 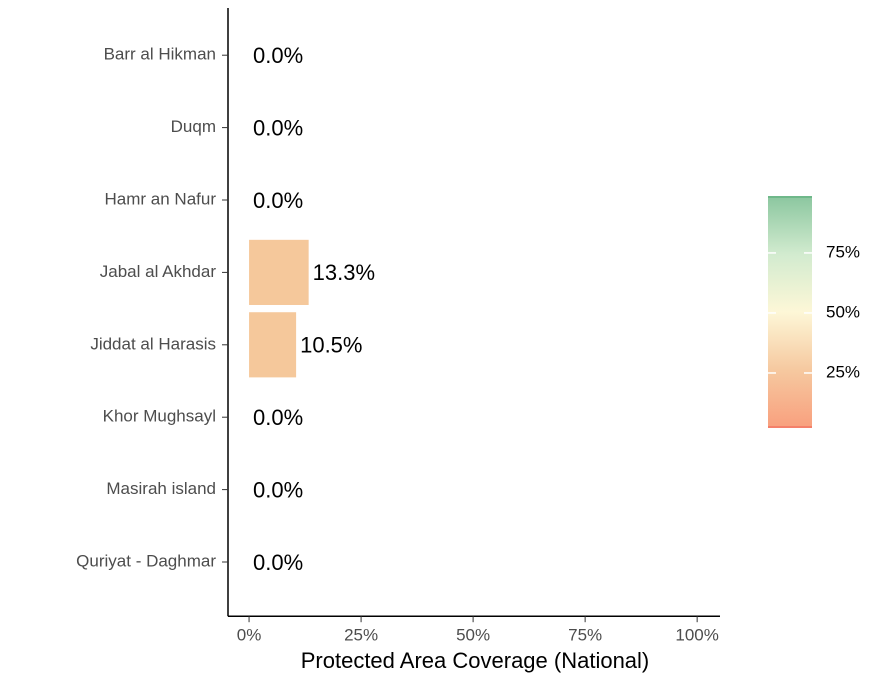 I want to click on y-tick-label: Khor Mughsayl, so click(x=159, y=416).